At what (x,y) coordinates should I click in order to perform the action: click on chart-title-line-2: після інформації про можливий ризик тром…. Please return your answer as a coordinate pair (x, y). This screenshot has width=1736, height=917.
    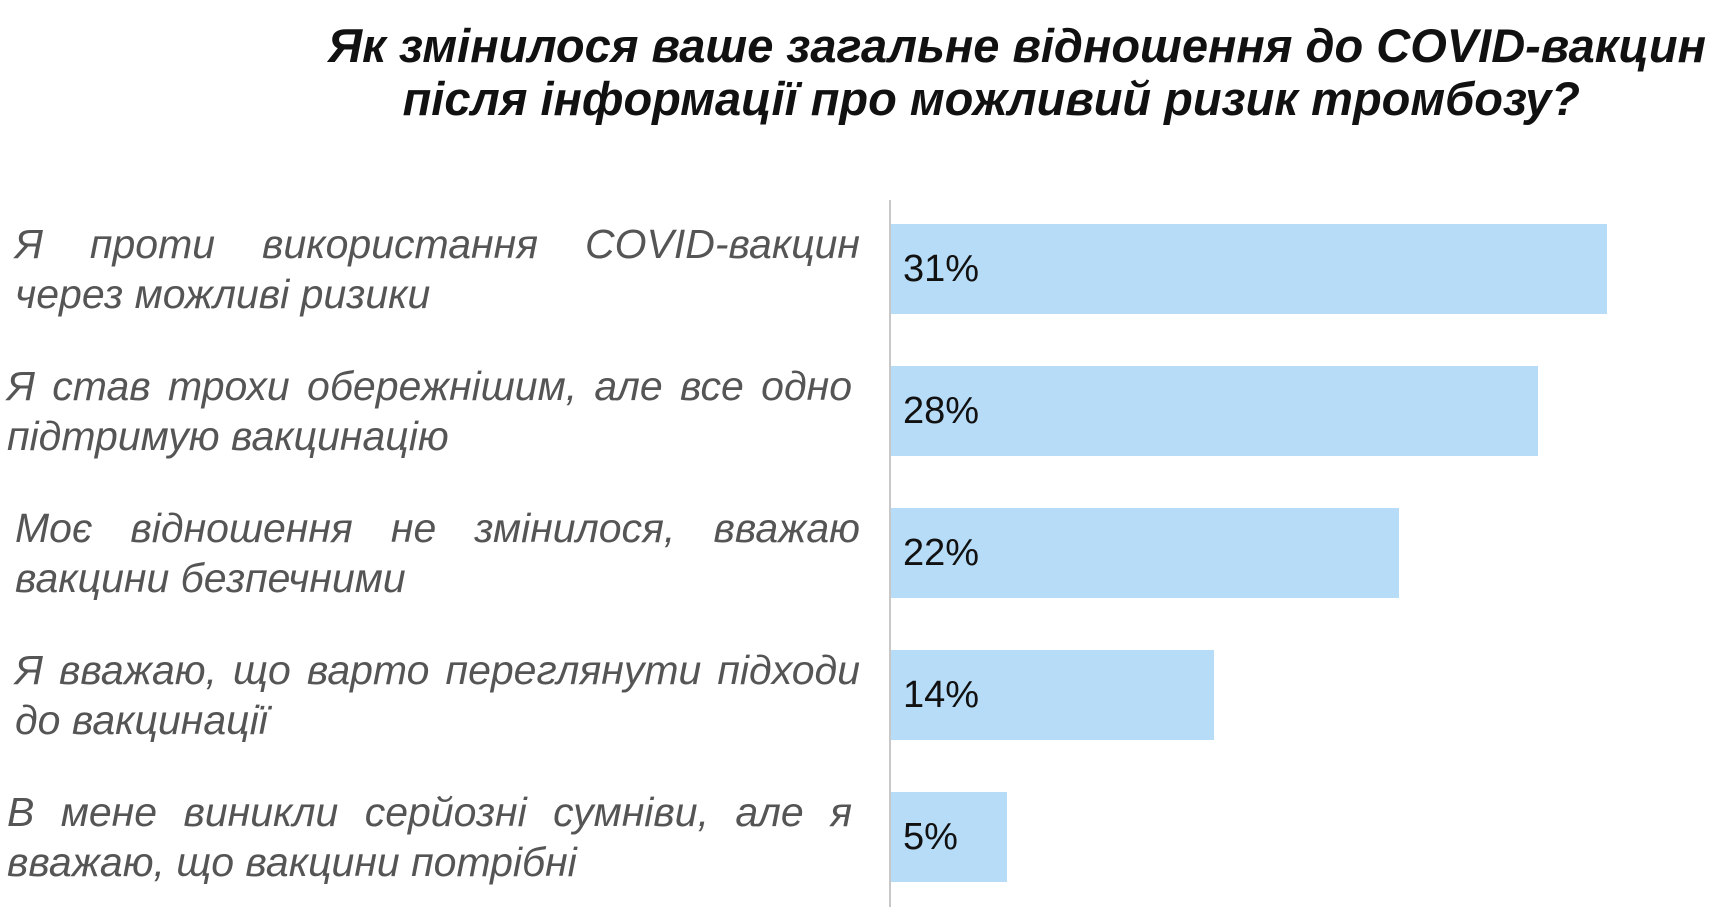
    Looking at the image, I should click on (991, 98).